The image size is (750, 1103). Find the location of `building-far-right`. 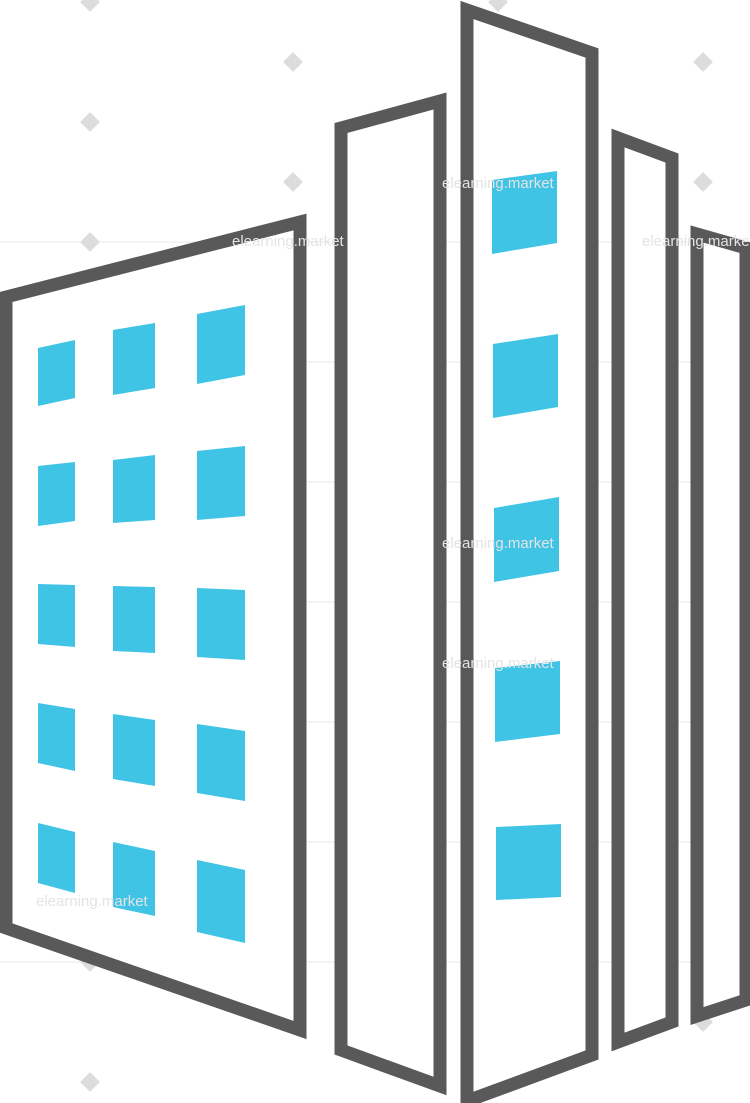

building-far-right is located at coordinates (720, 625).